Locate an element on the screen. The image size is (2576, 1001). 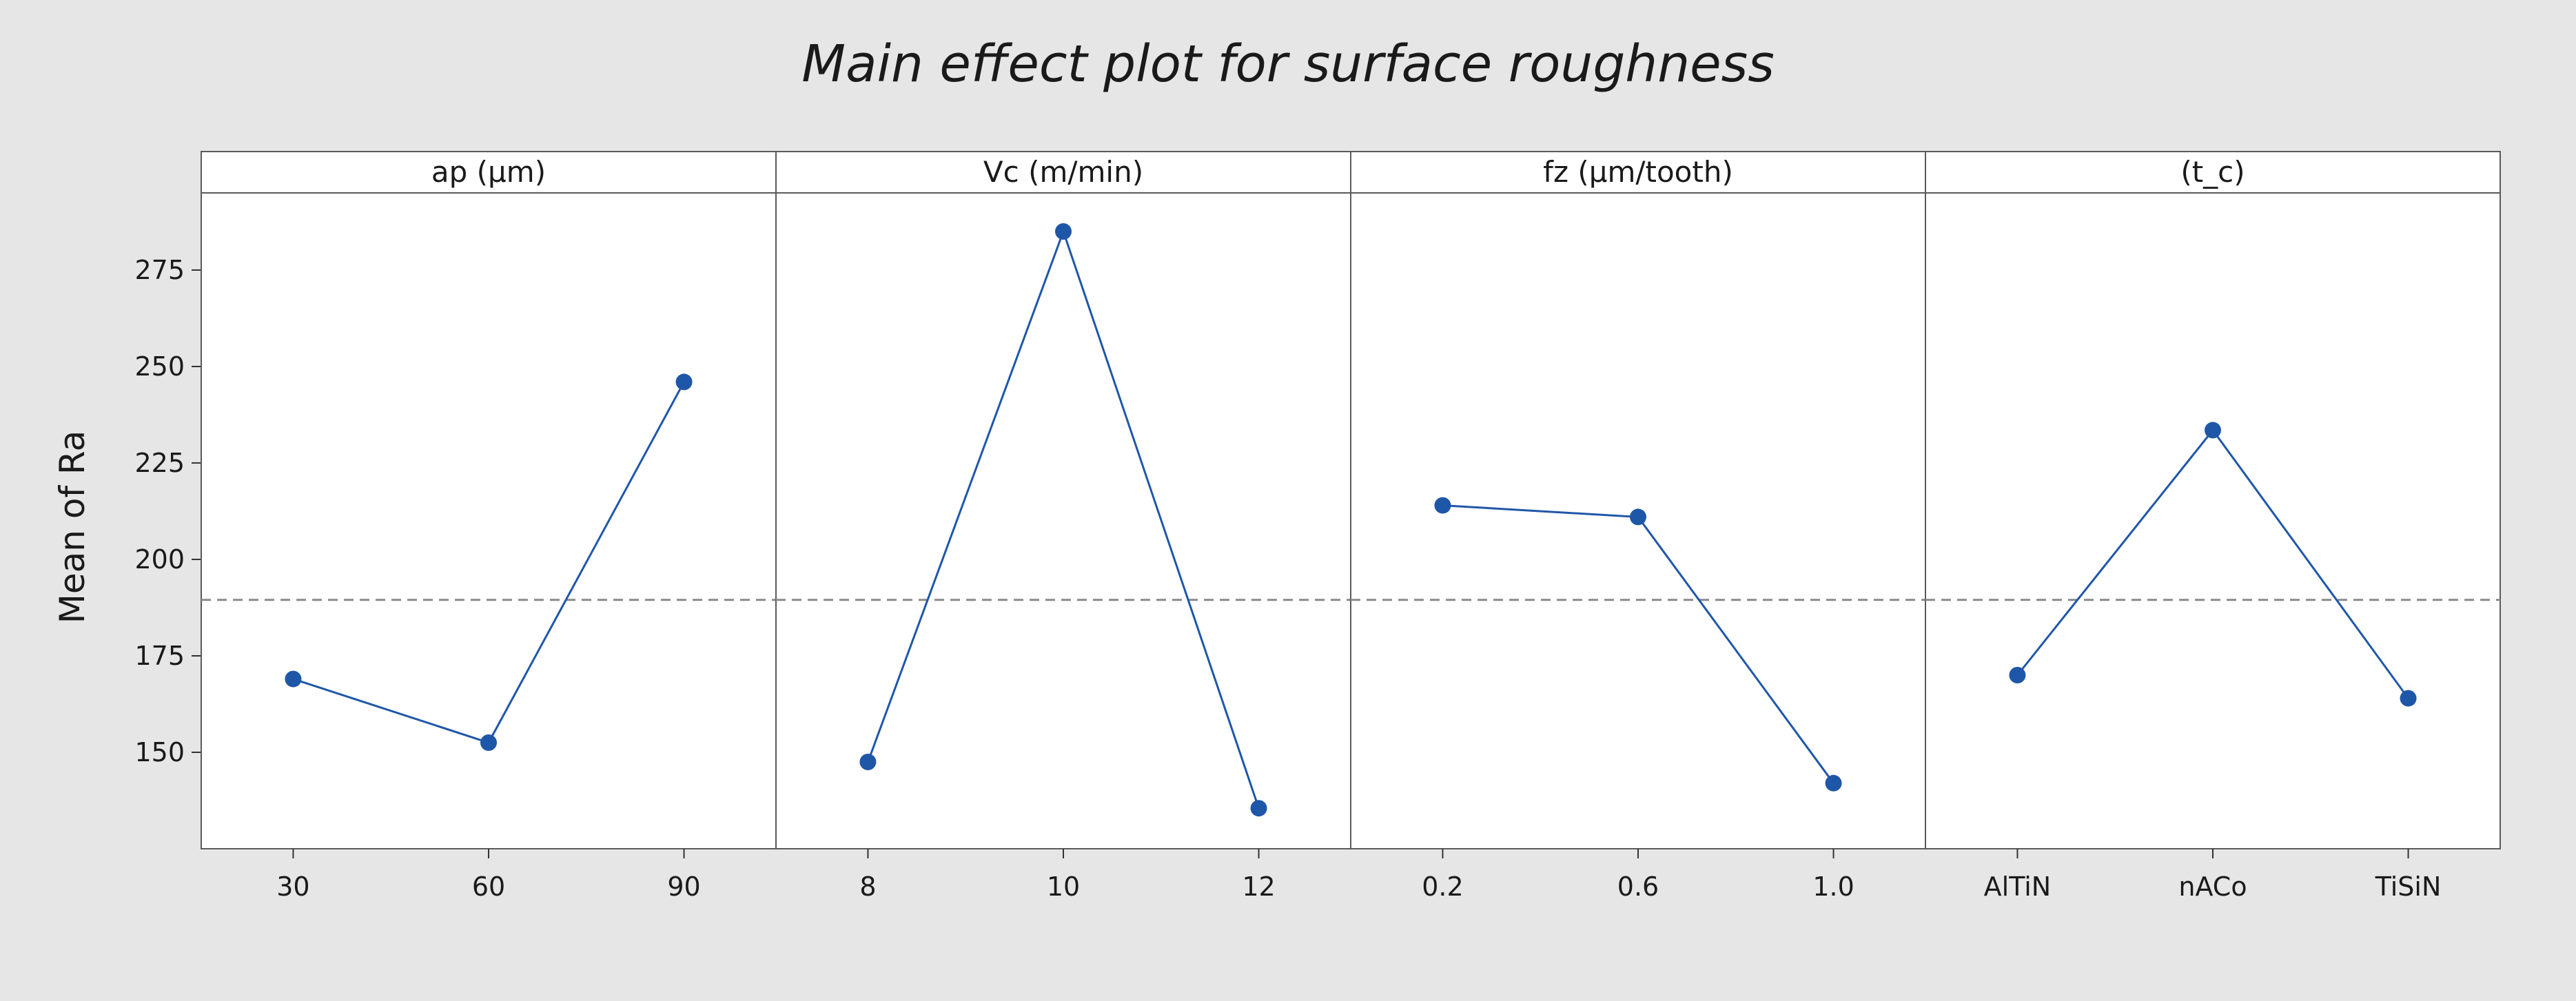
x-tick-label: 10 is located at coordinates (1063, 886).